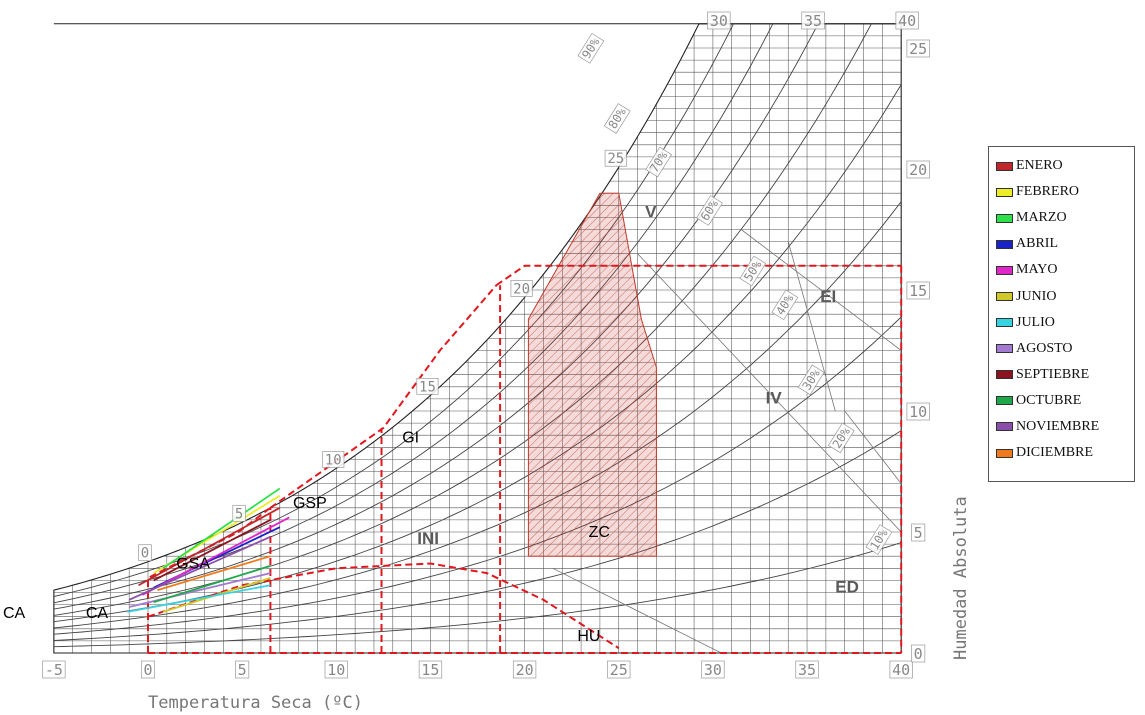  I want to click on legend-label: SEPTIEBRE, so click(1053, 374).